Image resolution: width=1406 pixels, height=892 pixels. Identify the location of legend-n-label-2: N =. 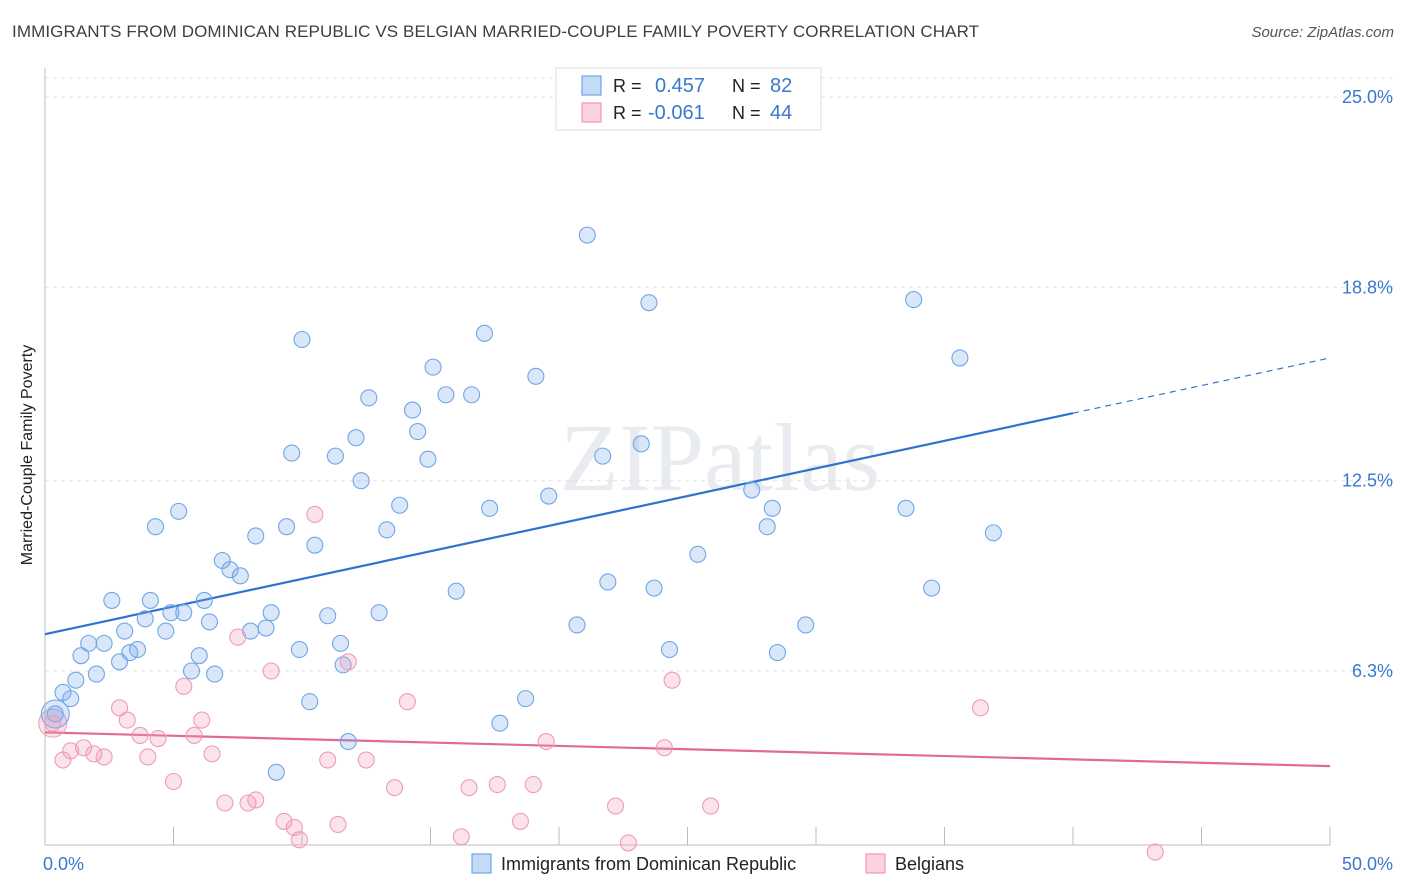
(746, 113).